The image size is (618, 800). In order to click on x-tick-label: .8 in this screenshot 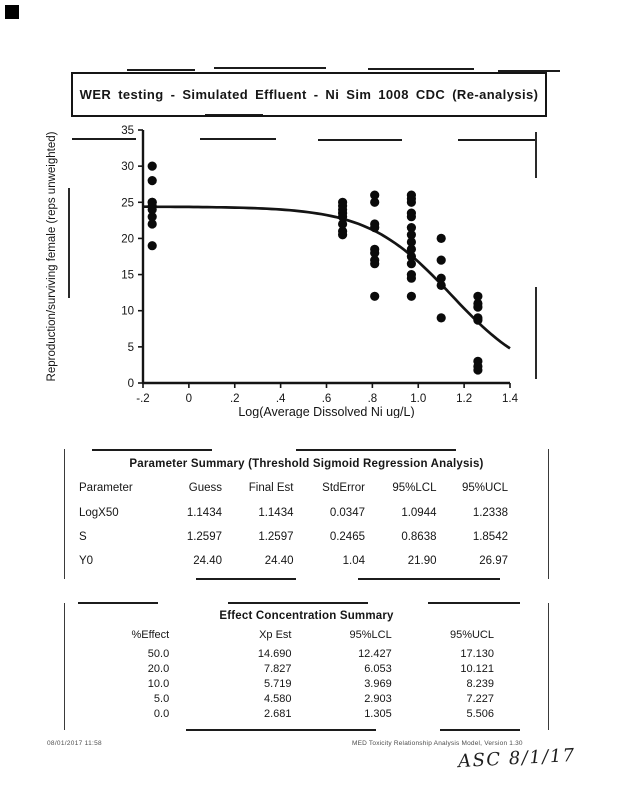, I will do `click(373, 399)`.